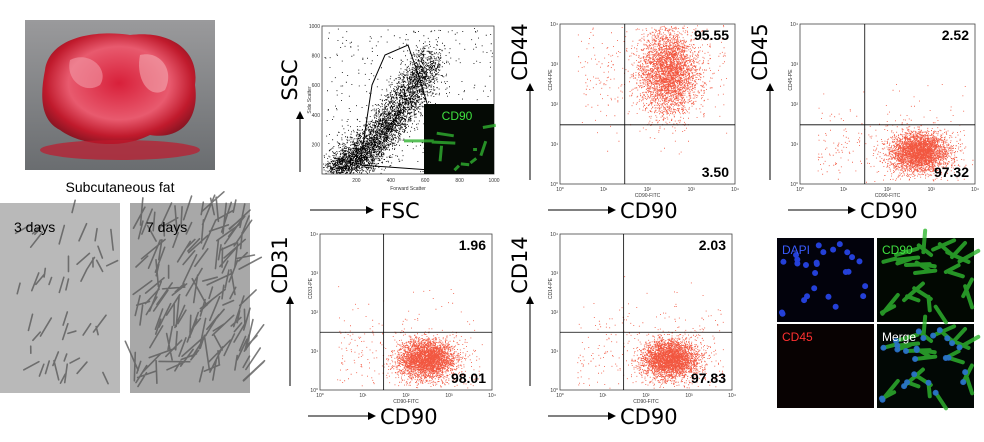 The width and height of the screenshot is (984, 442). I want to click on staining-grid: DAPI CD90 CD45 Merge, so click(879, 319).